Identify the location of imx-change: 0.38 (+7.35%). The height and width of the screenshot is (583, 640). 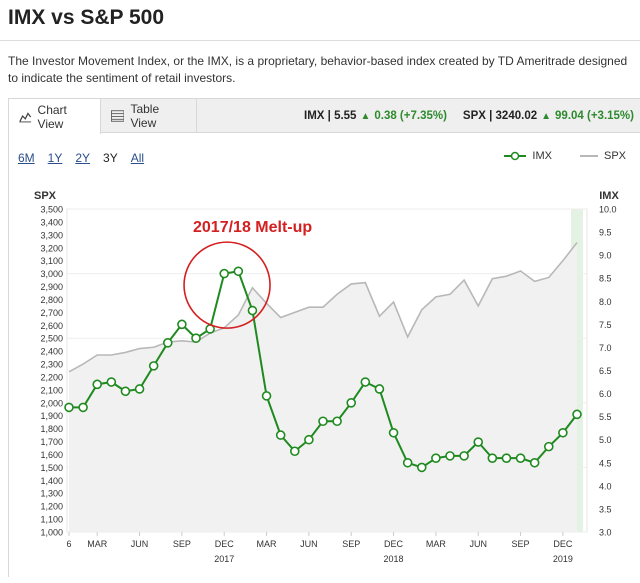
(410, 116).